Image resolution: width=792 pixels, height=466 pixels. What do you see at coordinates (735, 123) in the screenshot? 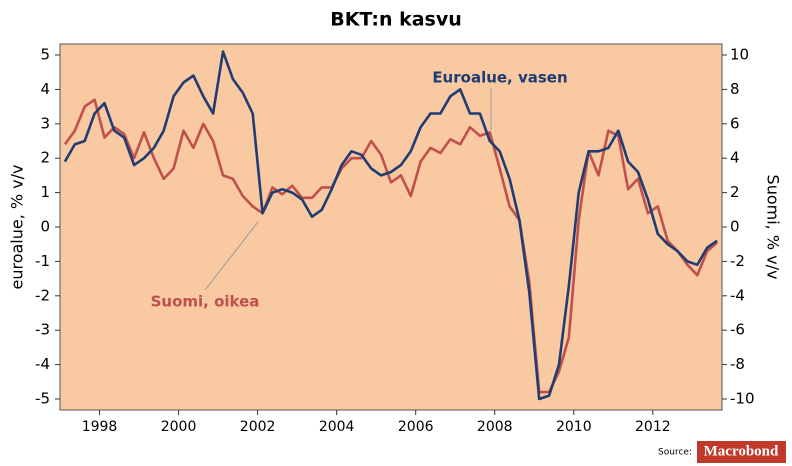
I see `y2-tick-label: 6` at bounding box center [735, 123].